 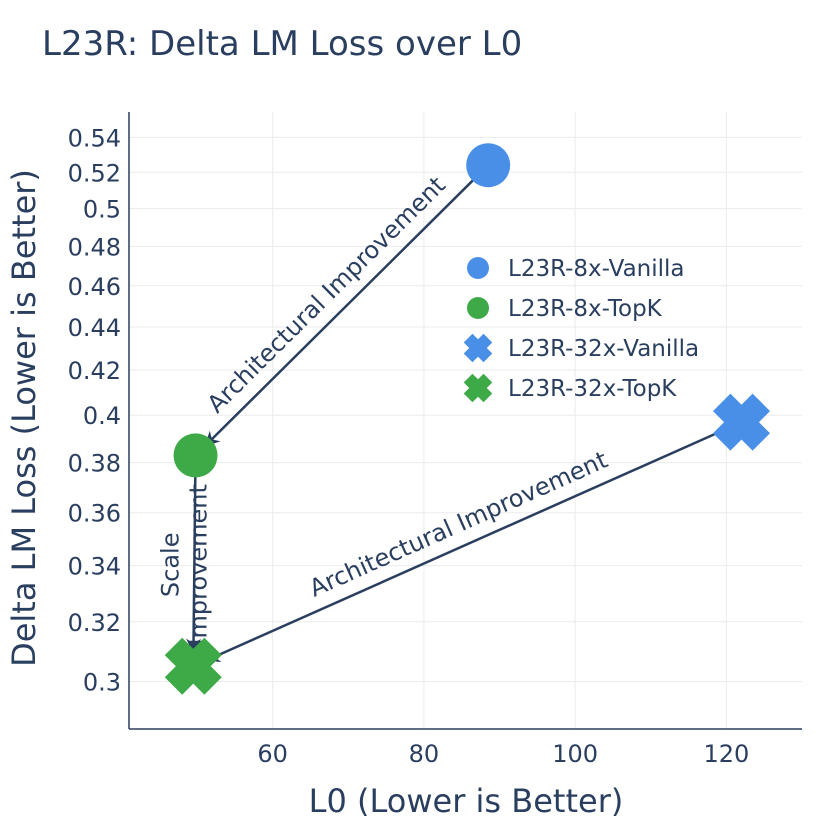 I want to click on legend-label: L23R-8x-Vanilla, so click(x=596, y=269).